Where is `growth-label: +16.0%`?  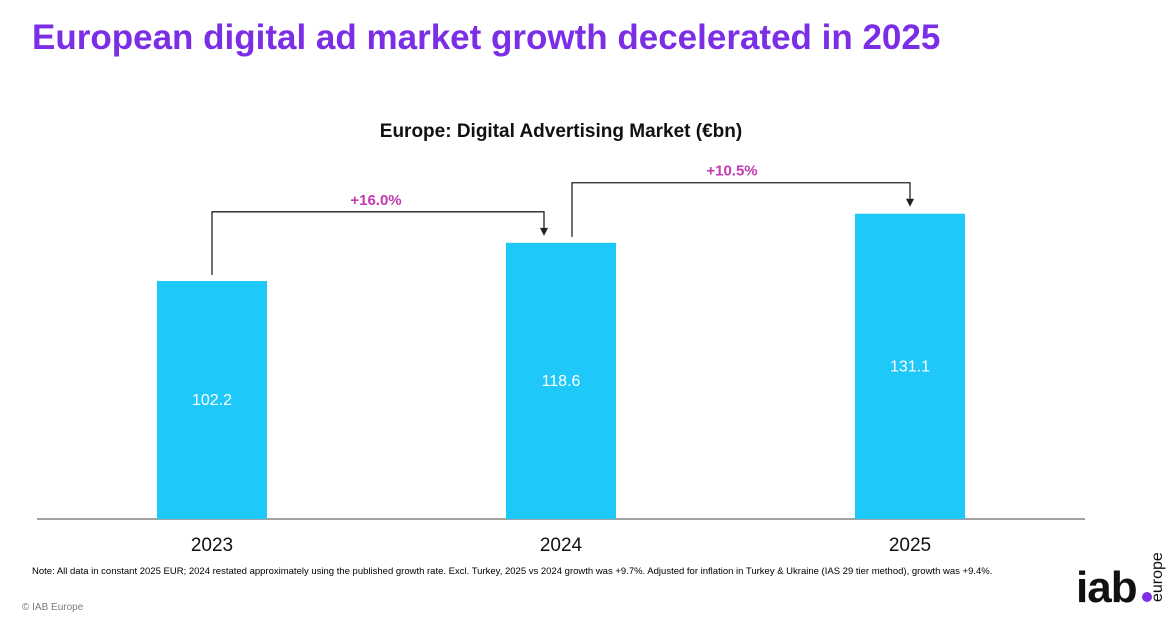 growth-label: +16.0% is located at coordinates (375, 200).